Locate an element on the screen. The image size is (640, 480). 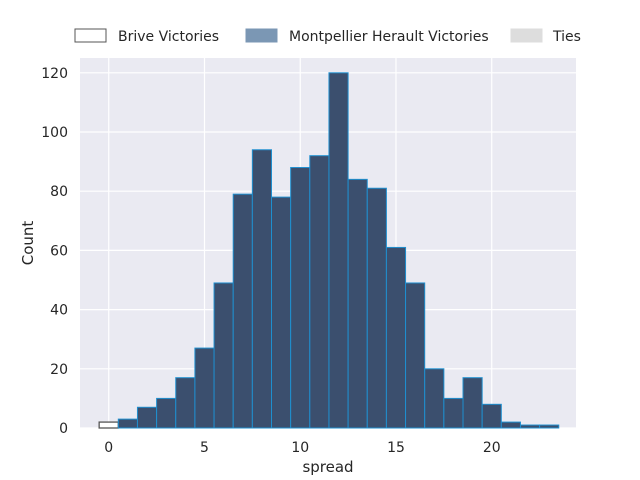
x-axis-label: spread is located at coordinates (327, 467).